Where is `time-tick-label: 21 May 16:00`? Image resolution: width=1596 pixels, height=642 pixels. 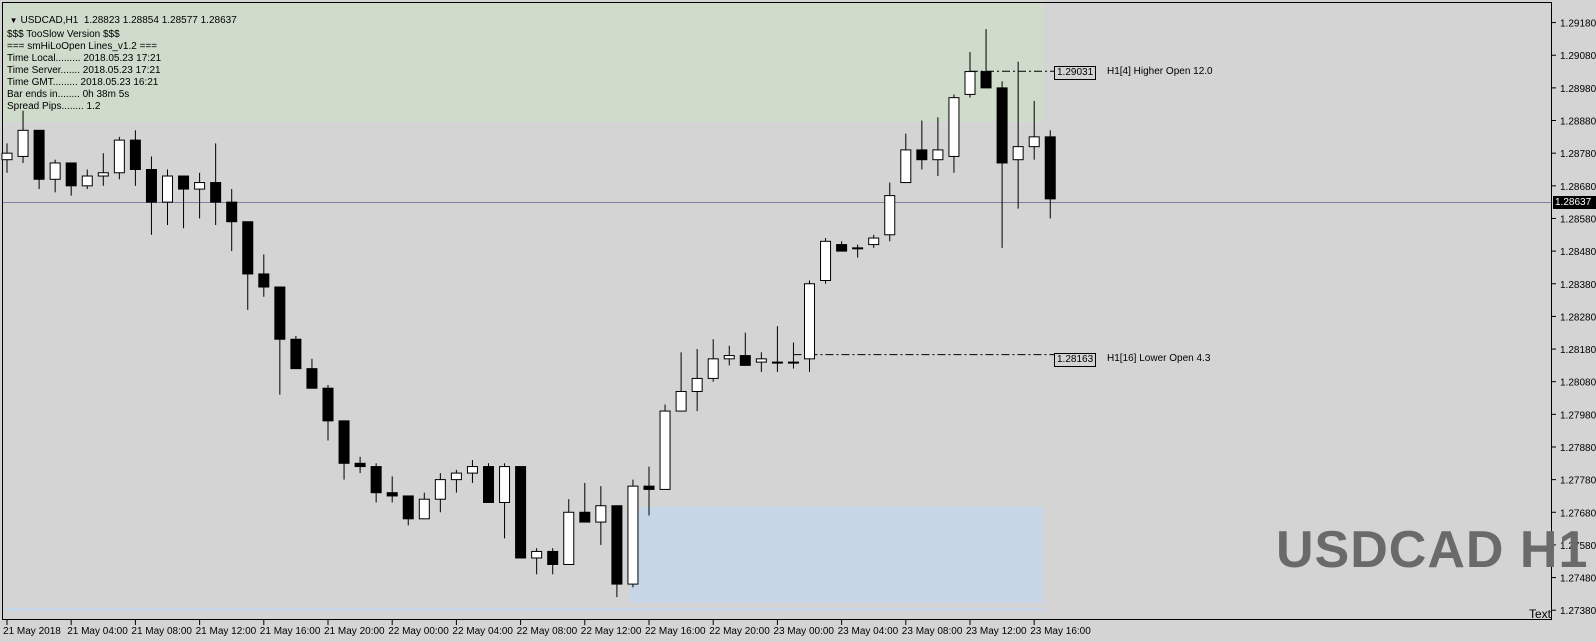 time-tick-label: 21 May 16:00 is located at coordinates (290, 631).